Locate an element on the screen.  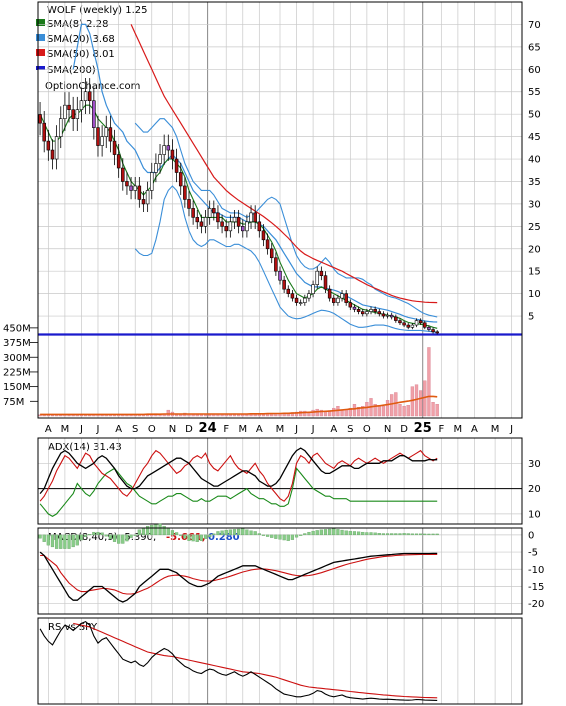
legend-sma200: SMA(200) is located at coordinates (66, 70).